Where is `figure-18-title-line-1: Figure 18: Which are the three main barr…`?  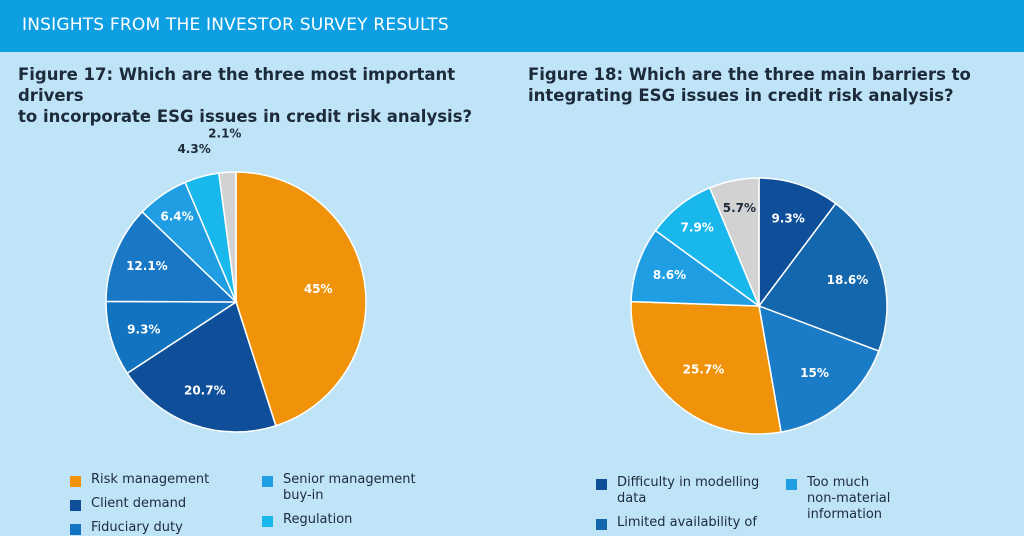 figure-18-title-line-1: Figure 18: Which are the three main barr… is located at coordinates (749, 74).